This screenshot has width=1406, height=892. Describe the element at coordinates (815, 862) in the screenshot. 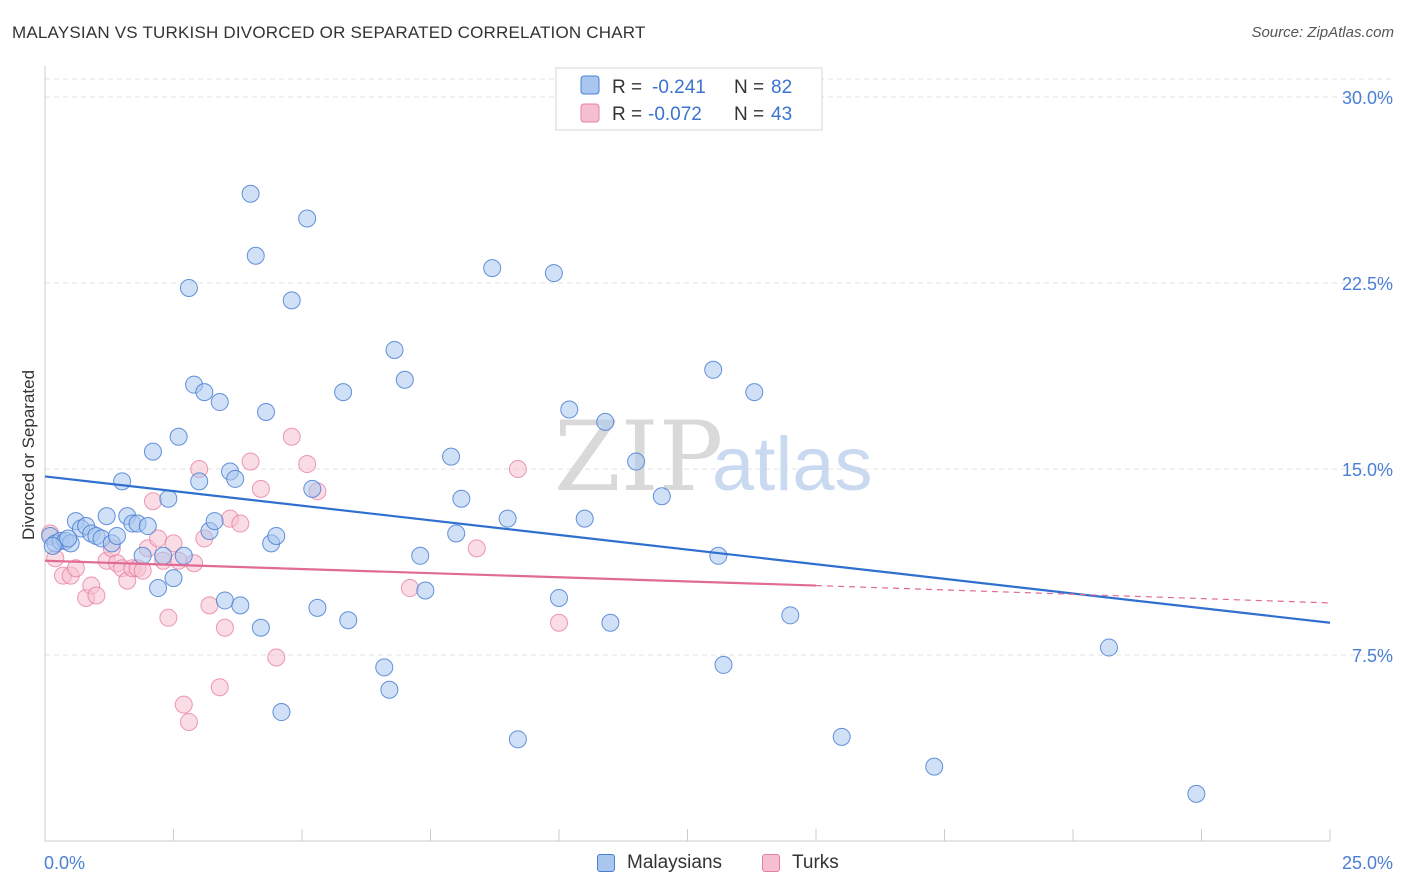

I see `legend-label-turks: Turks` at that location.